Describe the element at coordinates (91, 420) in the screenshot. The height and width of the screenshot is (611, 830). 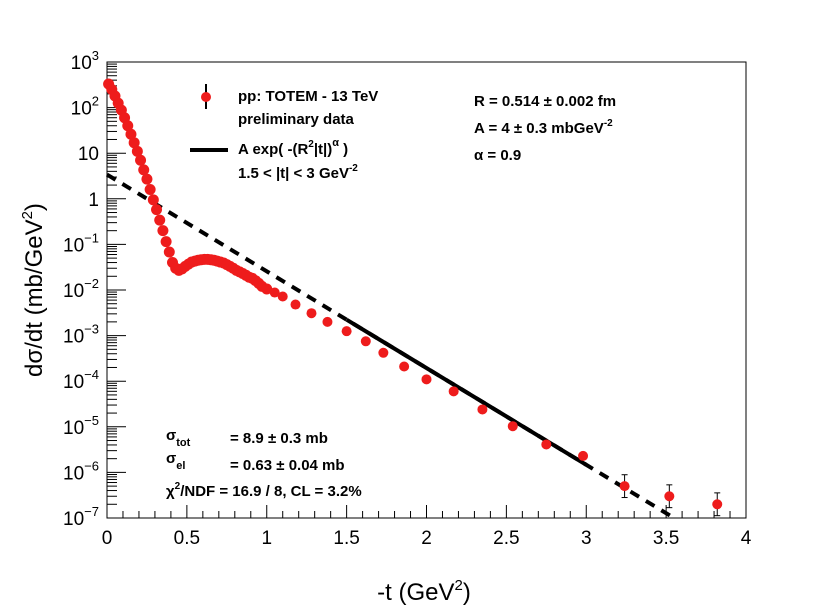
I see `y-tick-exp: −5` at that location.